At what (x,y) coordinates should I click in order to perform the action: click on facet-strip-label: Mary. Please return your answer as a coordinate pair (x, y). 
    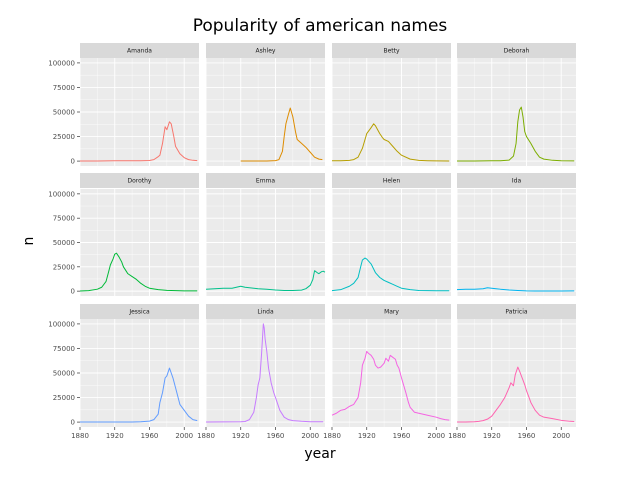
    Looking at the image, I should click on (391, 312).